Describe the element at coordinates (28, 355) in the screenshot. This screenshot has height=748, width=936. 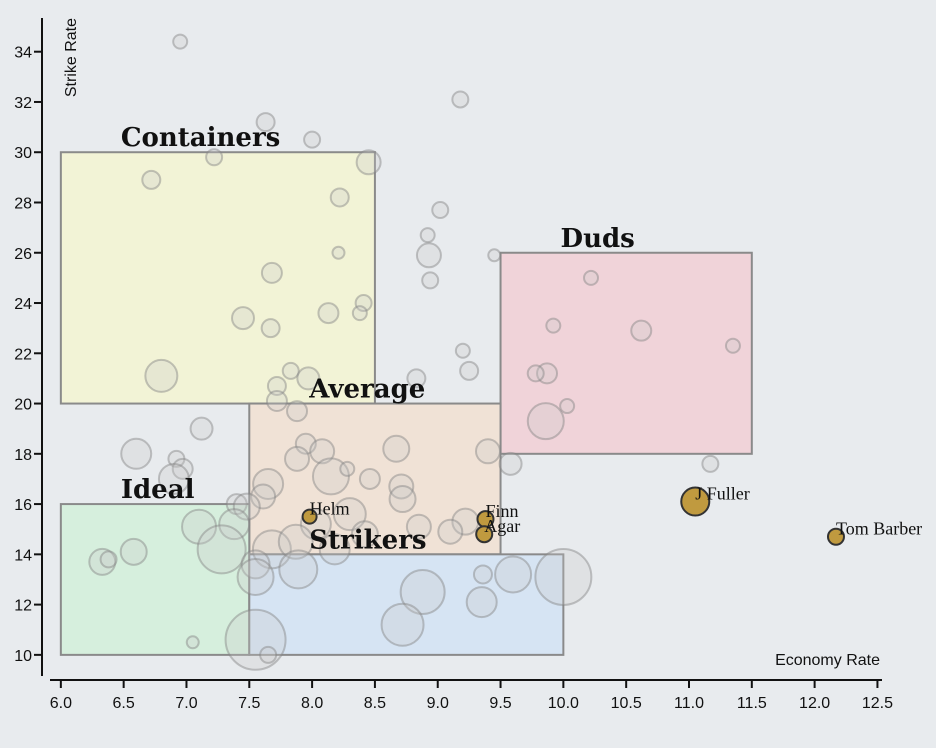
I see `y-axis-ticks: 10 12 14 16 18 20 22 24 26 28 30 32 34` at that location.